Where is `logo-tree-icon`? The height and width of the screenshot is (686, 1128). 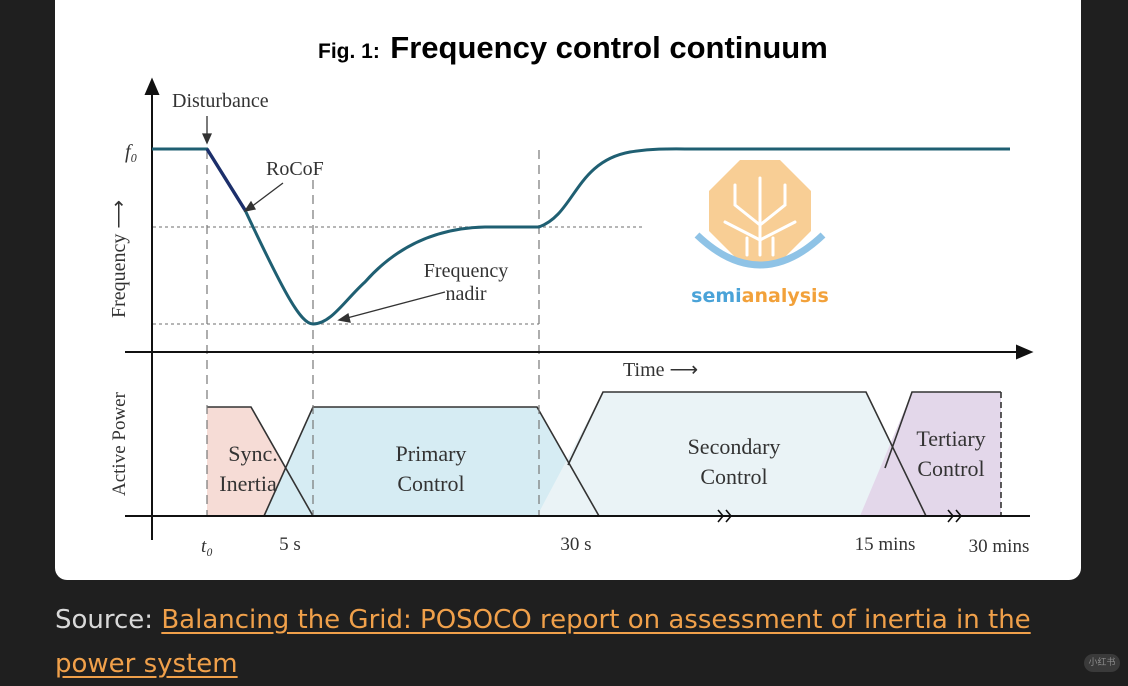 logo-tree-icon is located at coordinates (760, 216).